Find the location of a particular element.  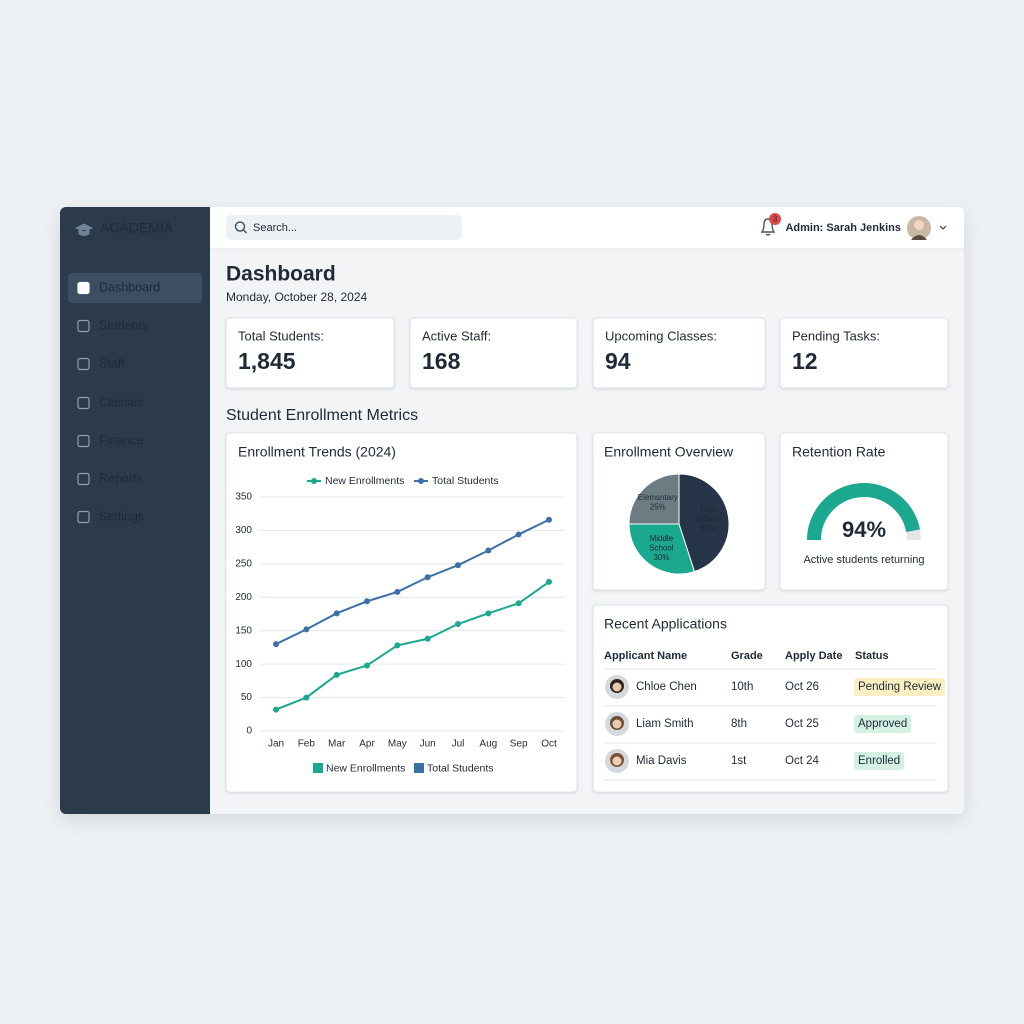

applicant-grade: 10th is located at coordinates (742, 687).